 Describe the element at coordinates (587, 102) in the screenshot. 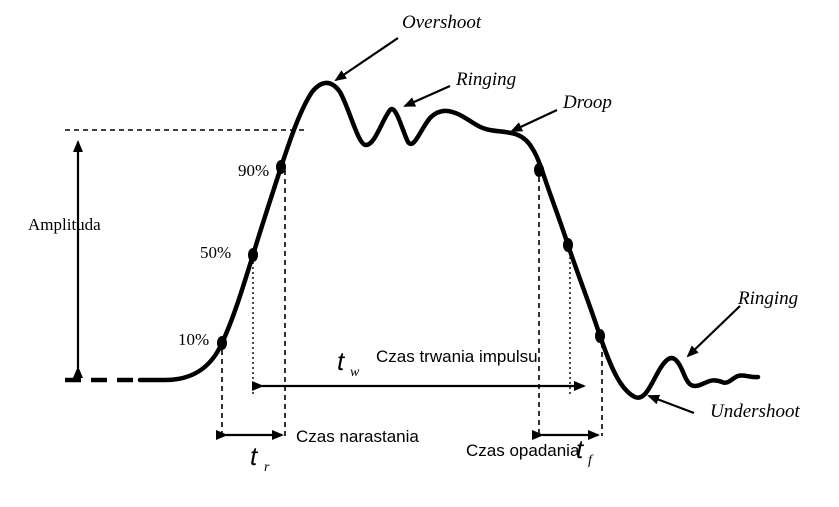

I see `droop-label: Droop` at that location.